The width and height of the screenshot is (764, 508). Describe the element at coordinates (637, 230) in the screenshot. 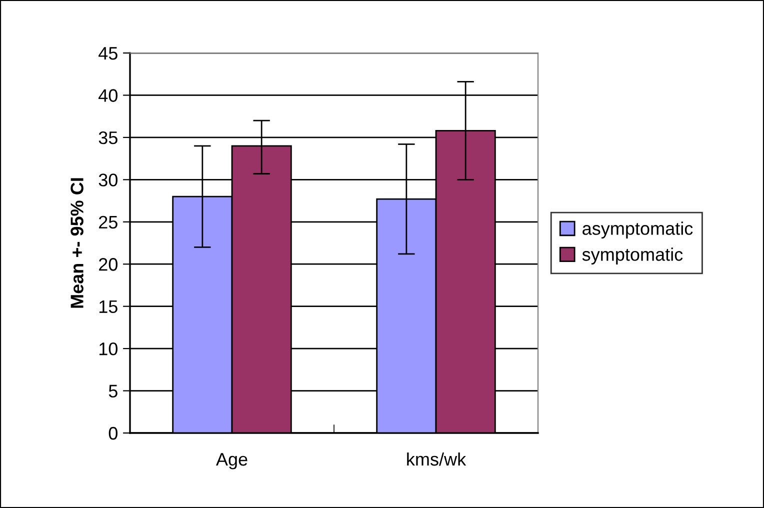

I see `legend-label: asymptomatic` at that location.